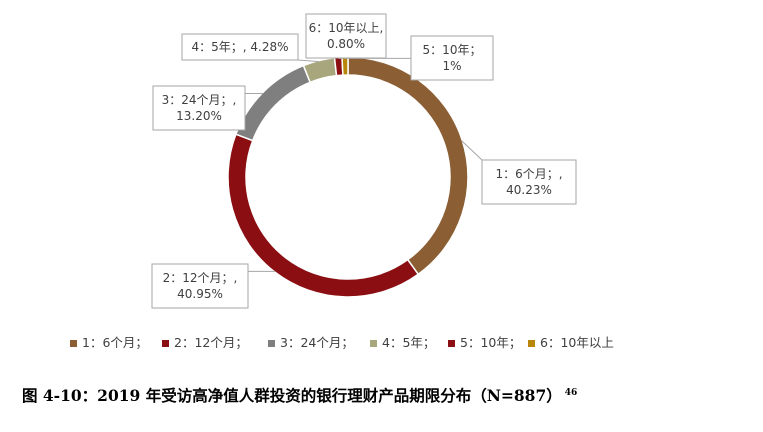 The width and height of the screenshot is (763, 432). I want to click on data-label-1-line-2: 40.23%, so click(529, 190).